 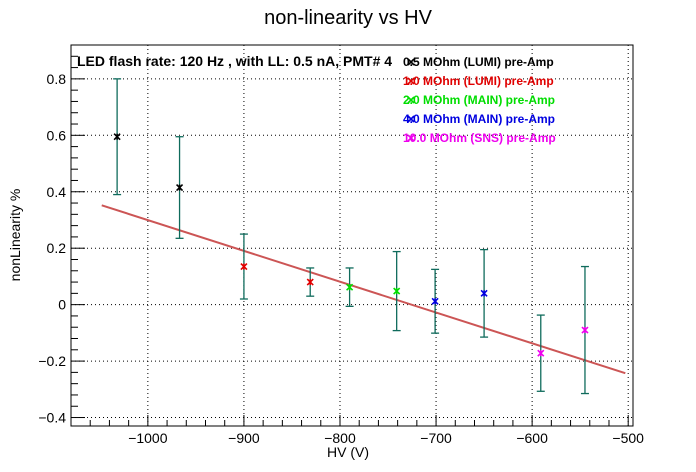 What do you see at coordinates (57, 79) in the screenshot?
I see `y-tick-label: 0.8` at bounding box center [57, 79].